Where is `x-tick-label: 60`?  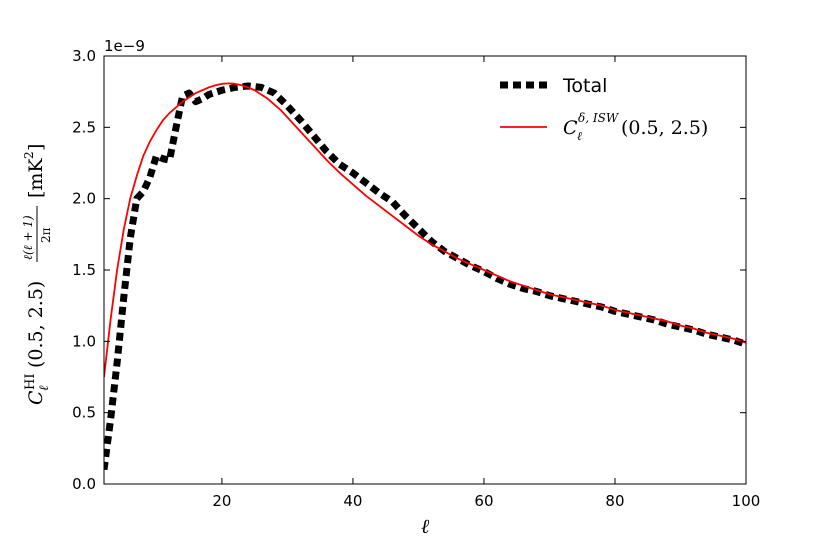 x-tick-label: 60 is located at coordinates (483, 501).